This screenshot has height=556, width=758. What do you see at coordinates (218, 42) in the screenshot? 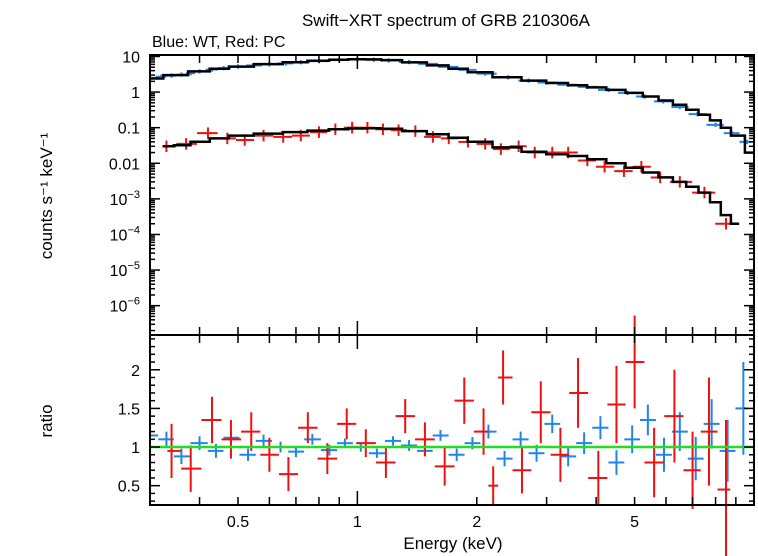
I see `chart-subtitle: Blue: WT, Red: PC` at bounding box center [218, 42].